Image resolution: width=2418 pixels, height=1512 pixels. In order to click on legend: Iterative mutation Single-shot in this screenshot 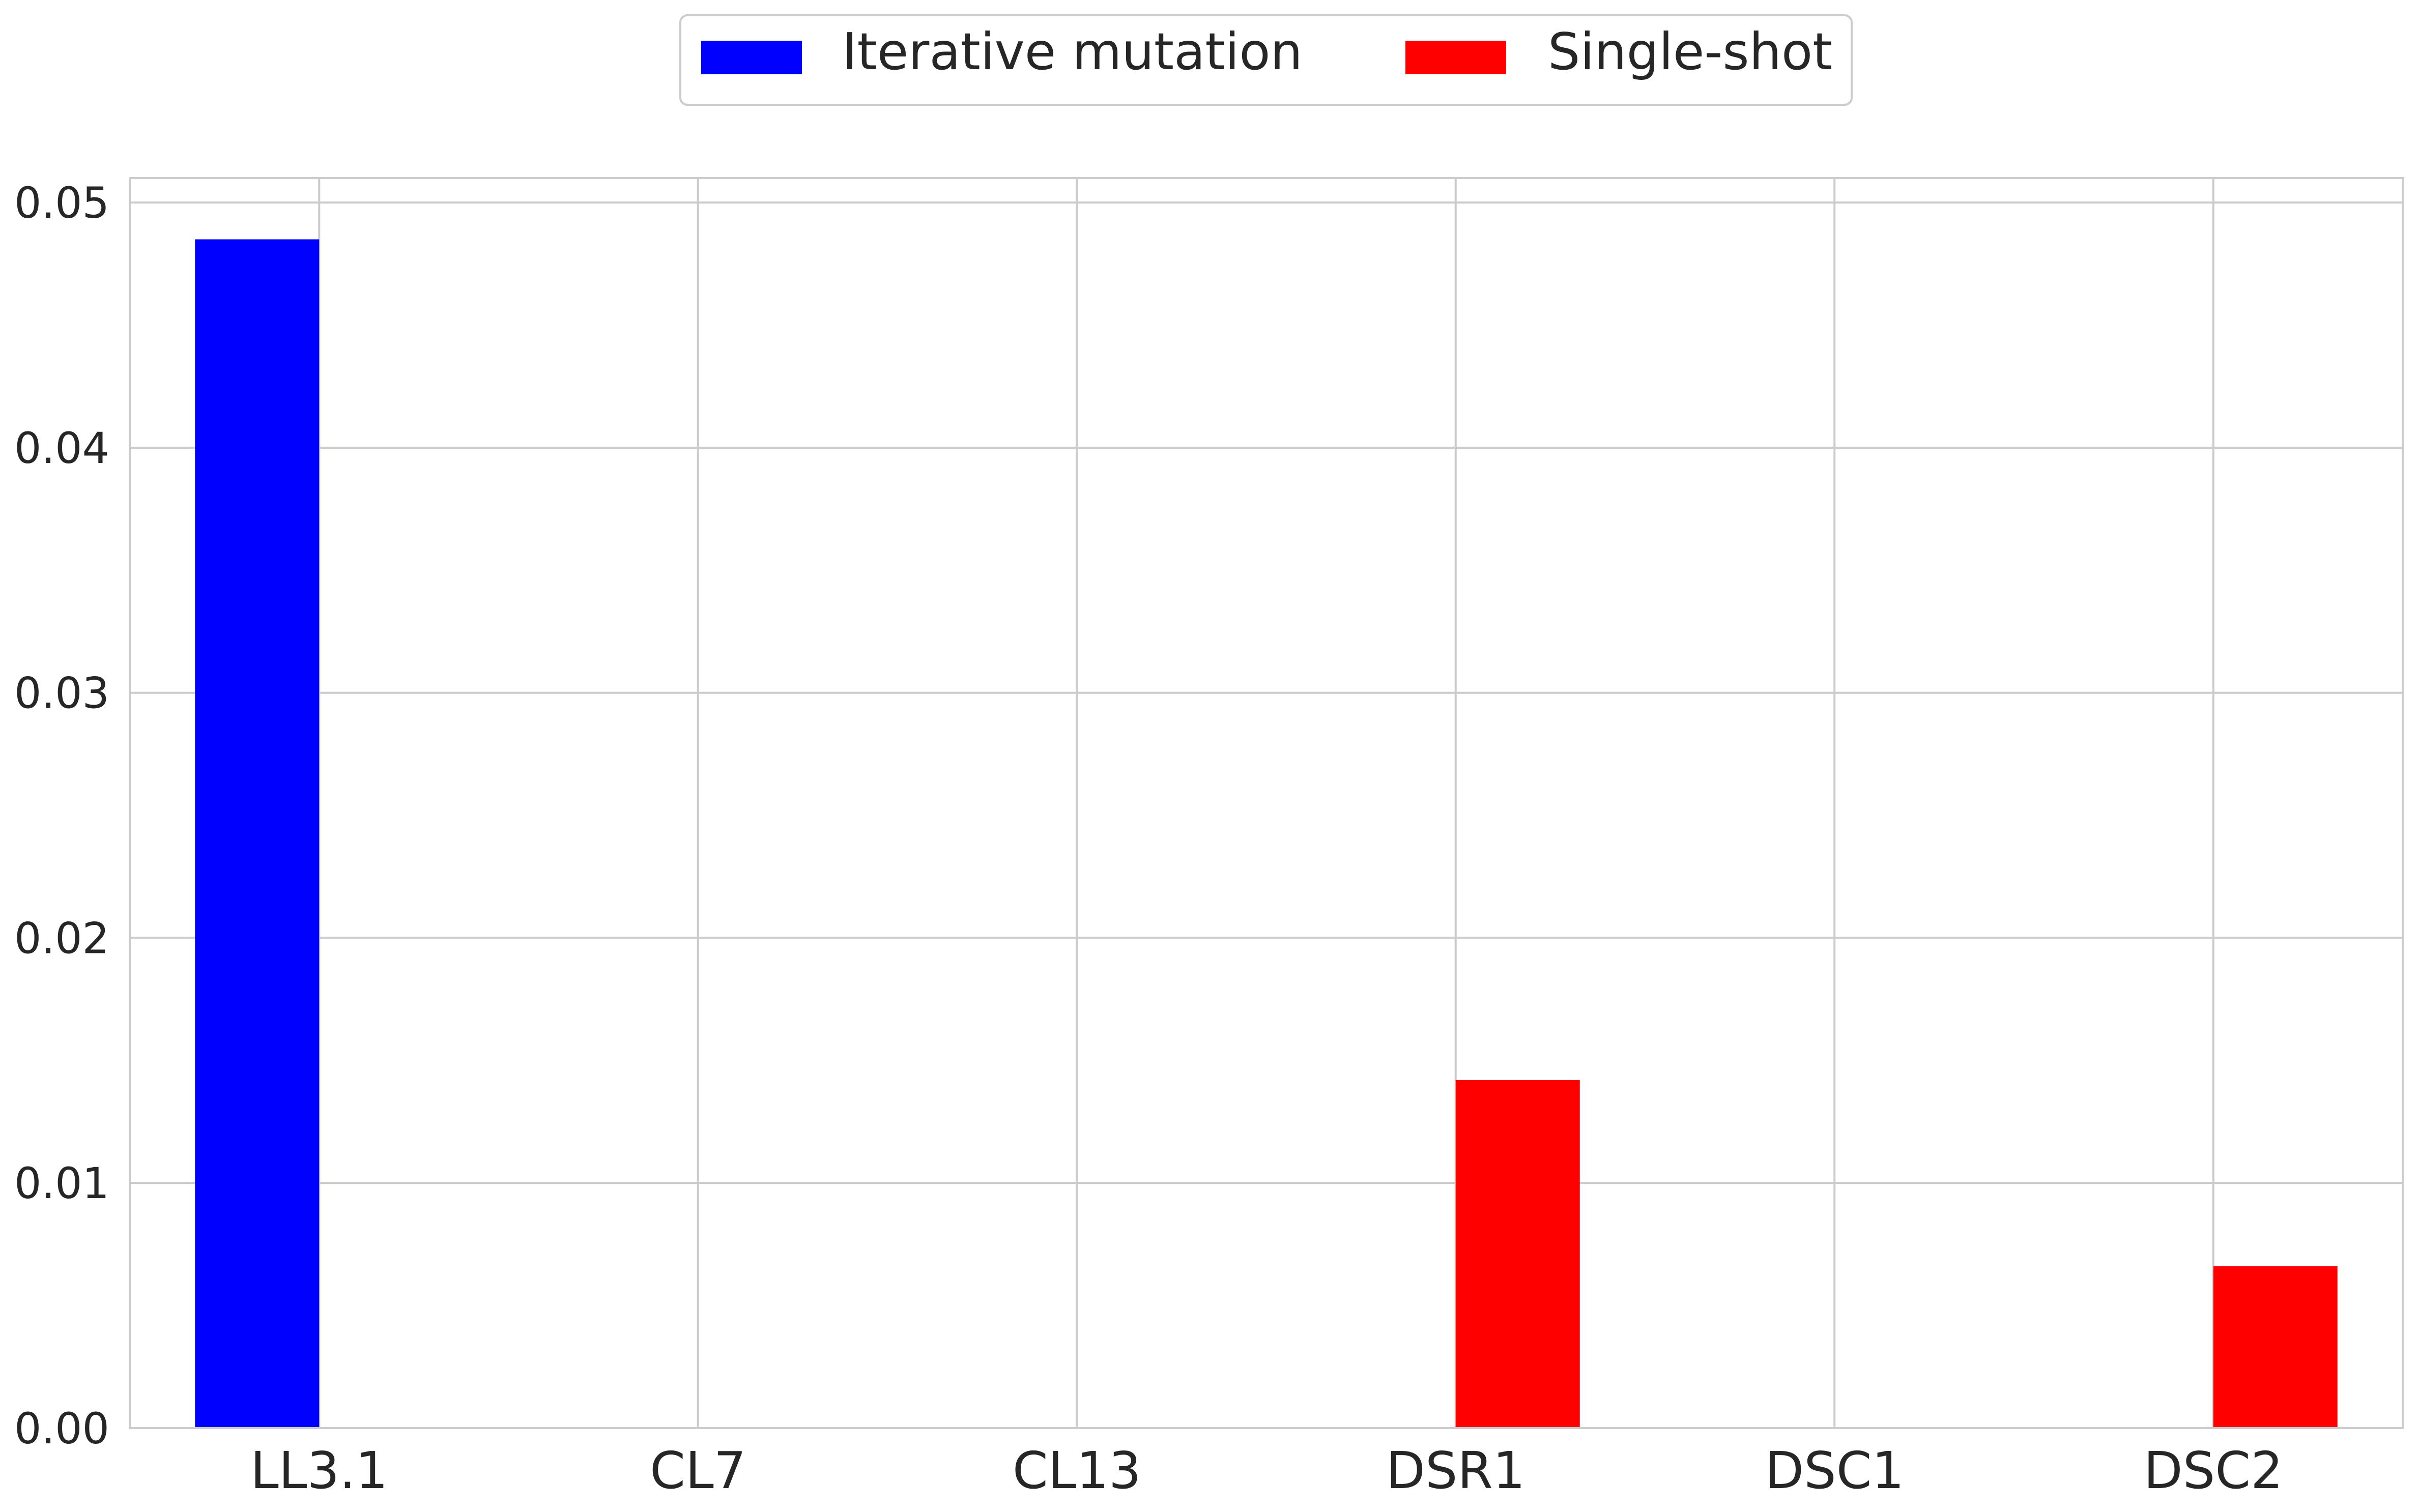, I will do `click(1266, 60)`.